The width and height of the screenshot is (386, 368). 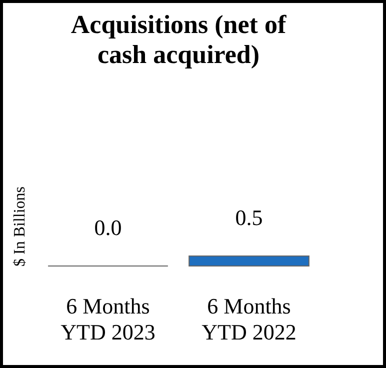 I want to click on data-label: 0.5, so click(x=249, y=217).